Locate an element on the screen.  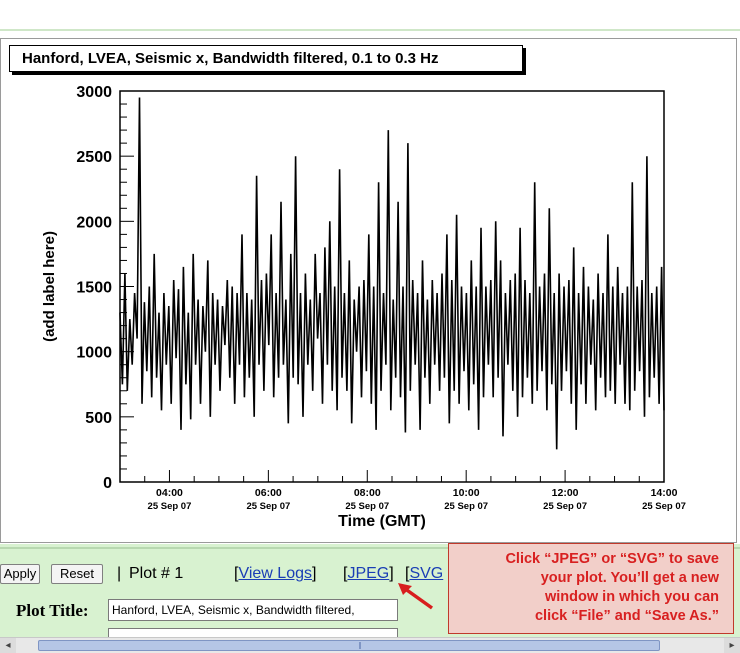
plot-title-label: Plot Title: is located at coordinates (52, 610).